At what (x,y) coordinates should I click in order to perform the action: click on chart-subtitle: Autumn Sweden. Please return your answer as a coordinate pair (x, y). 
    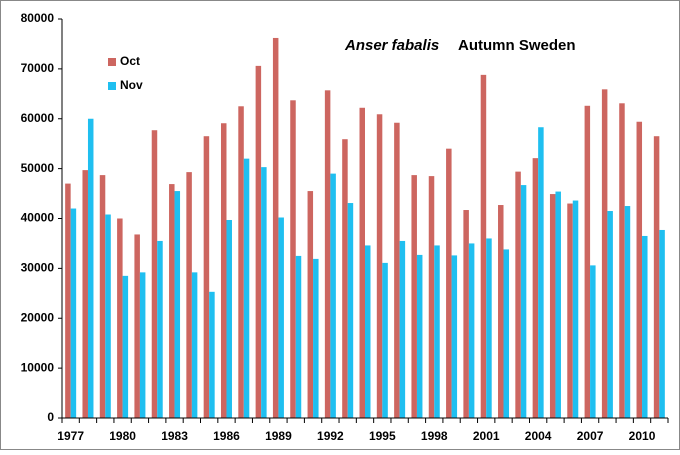
    Looking at the image, I should click on (517, 45).